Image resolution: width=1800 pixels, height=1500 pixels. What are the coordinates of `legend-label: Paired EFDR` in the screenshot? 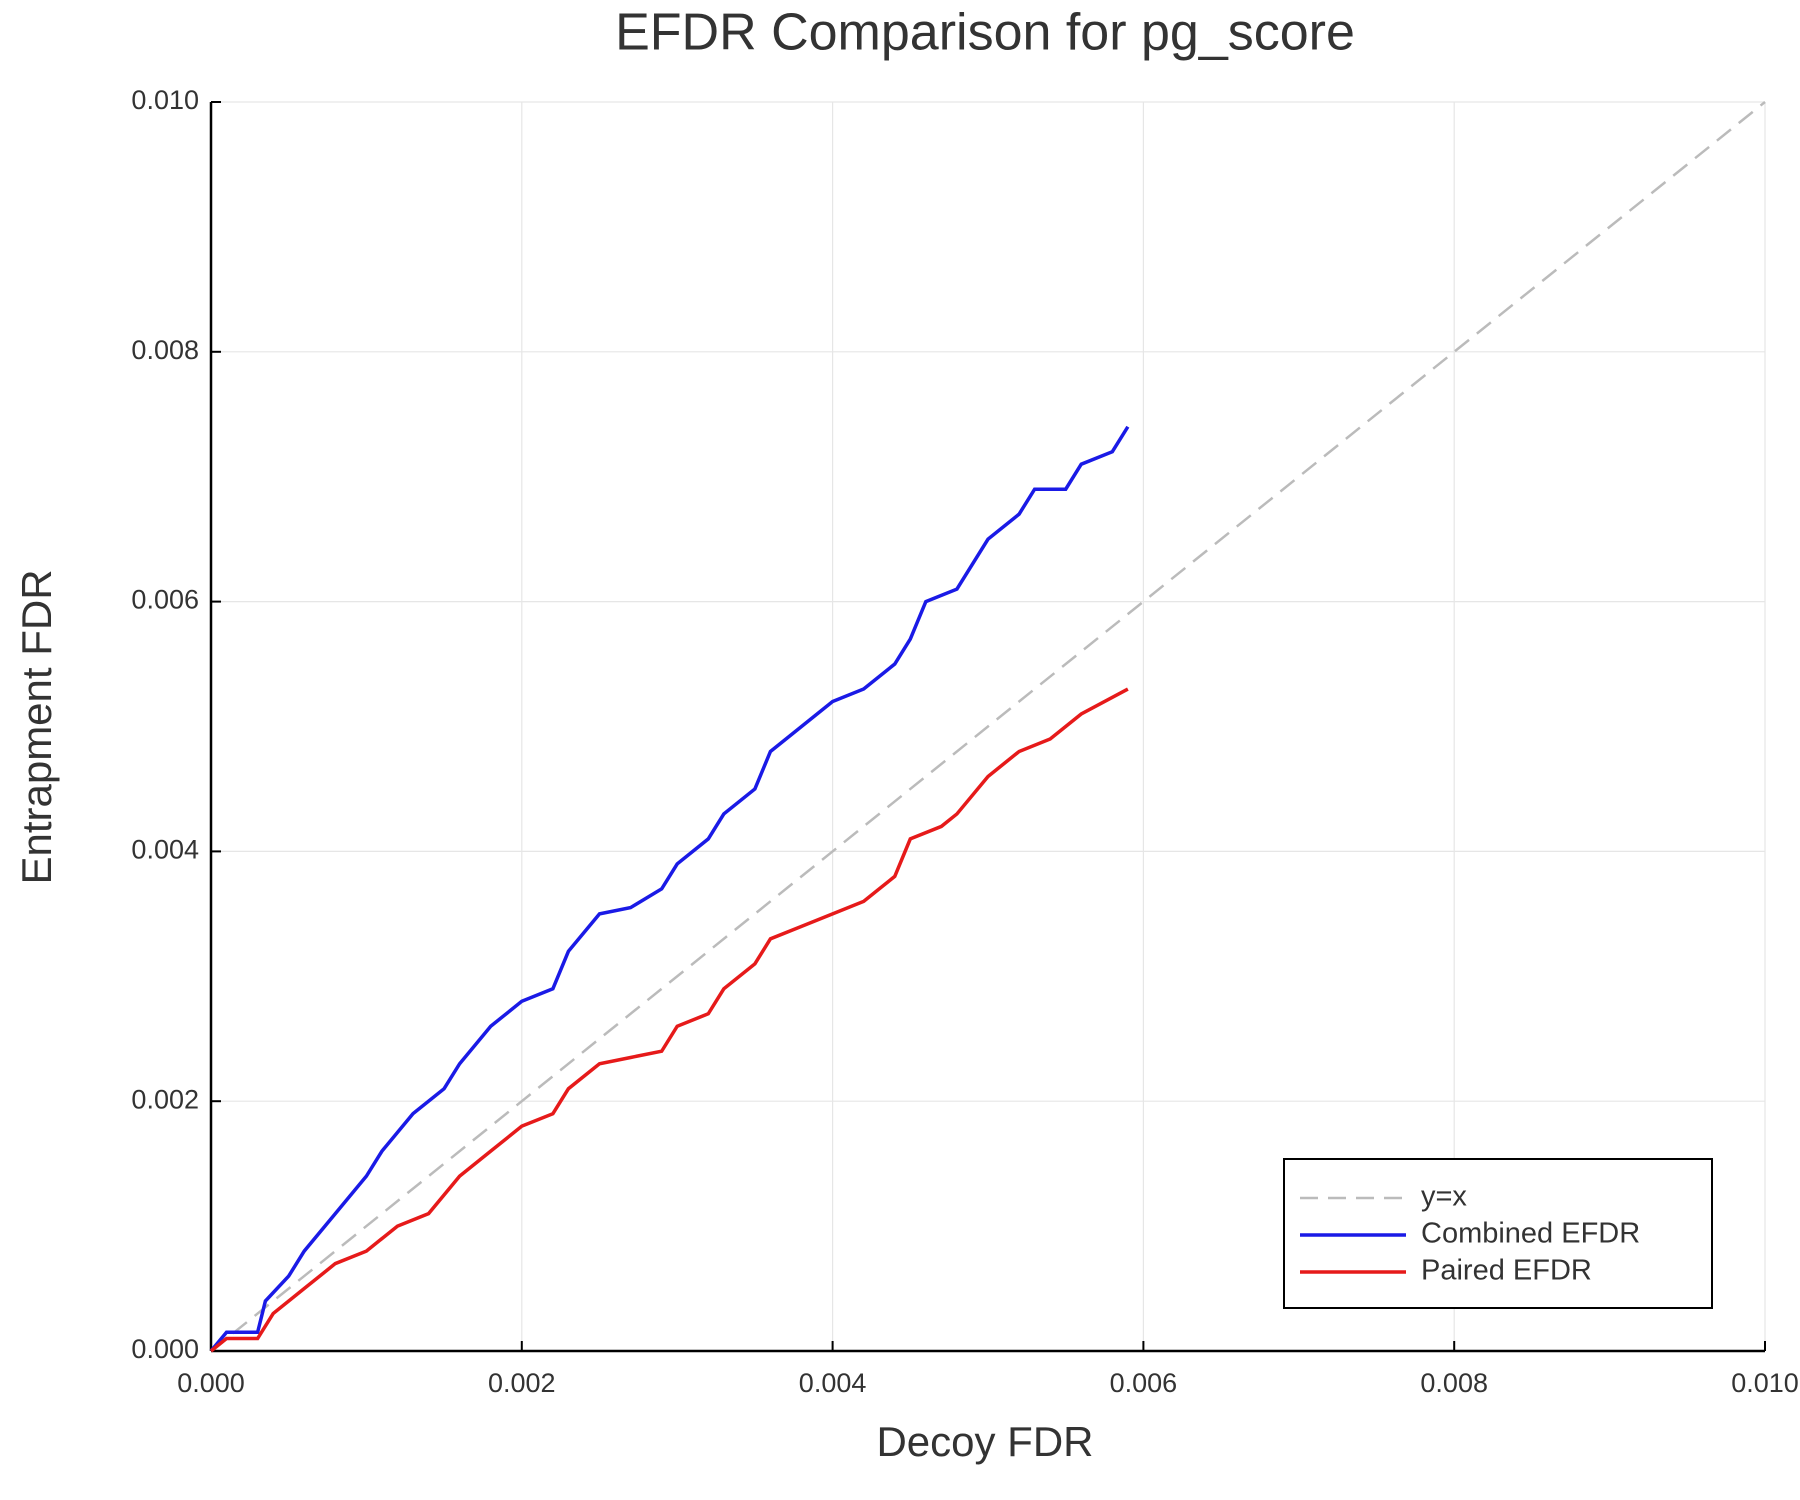 It's located at (1506, 1271).